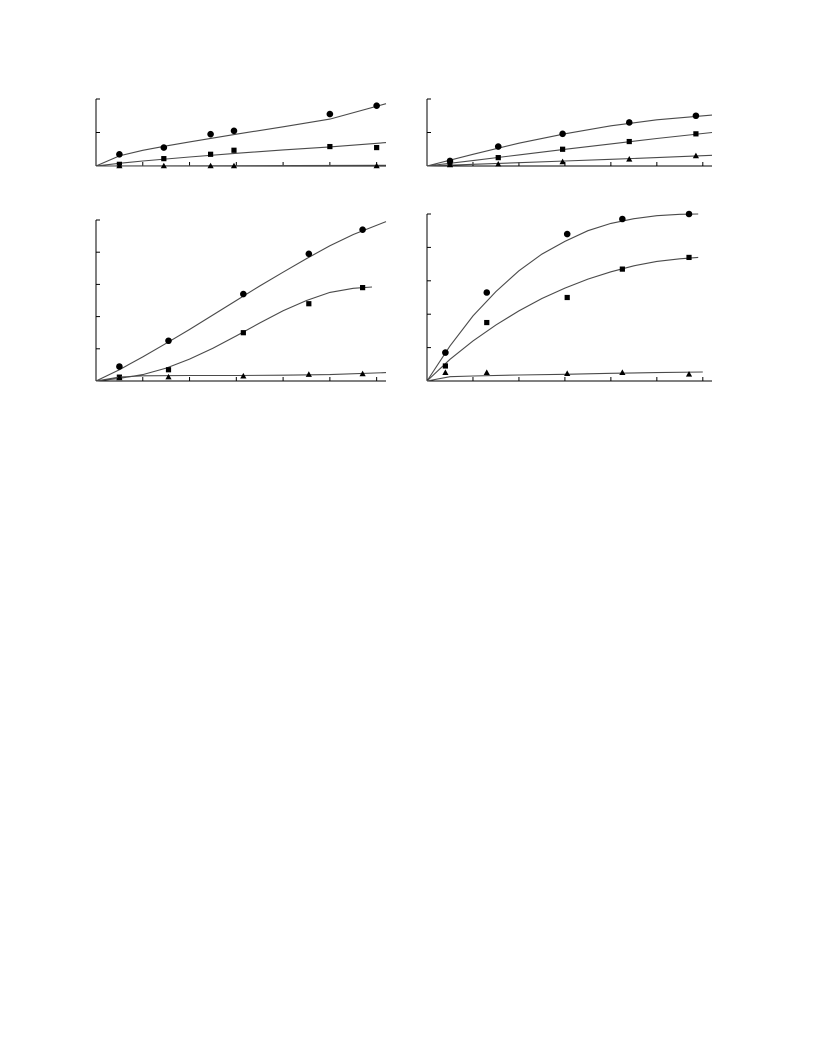 The height and width of the screenshot is (1056, 816). I want to click on chart-panel-top-right, so click(569, 133).